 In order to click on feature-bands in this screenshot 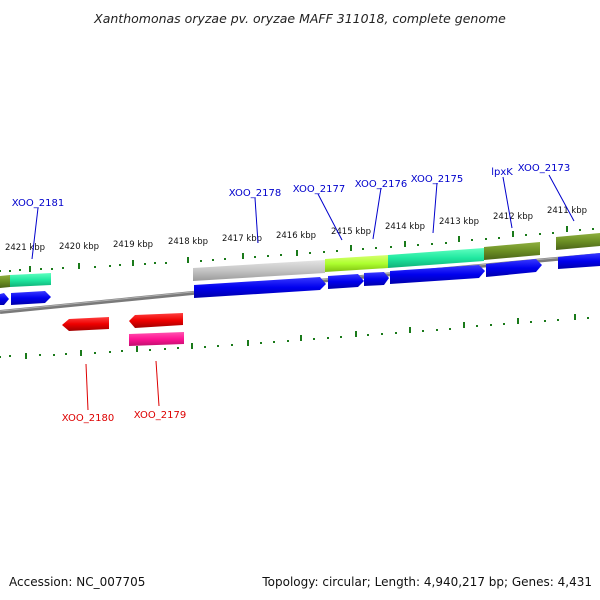, I will do `click(300, 260)`.